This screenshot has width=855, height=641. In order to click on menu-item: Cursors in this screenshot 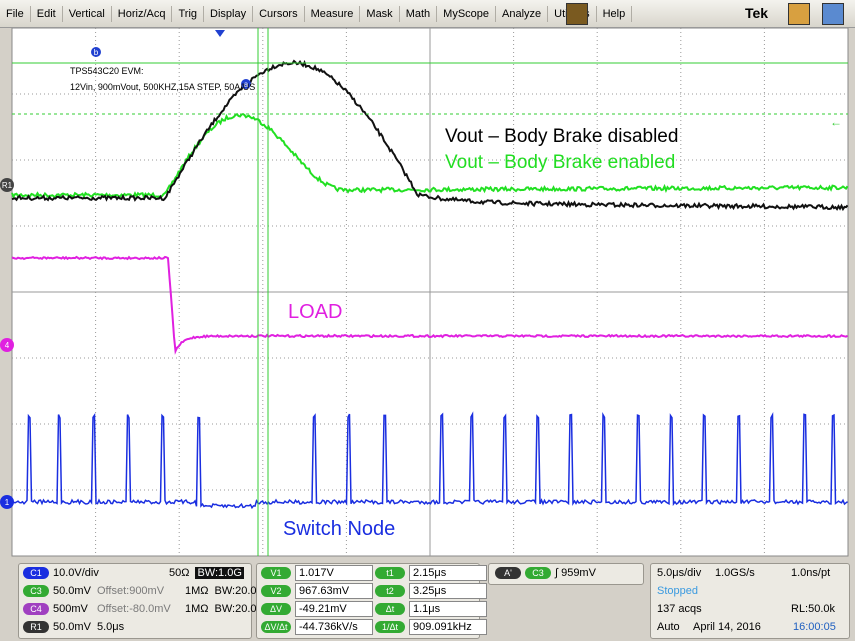, I will do `click(279, 13)`.